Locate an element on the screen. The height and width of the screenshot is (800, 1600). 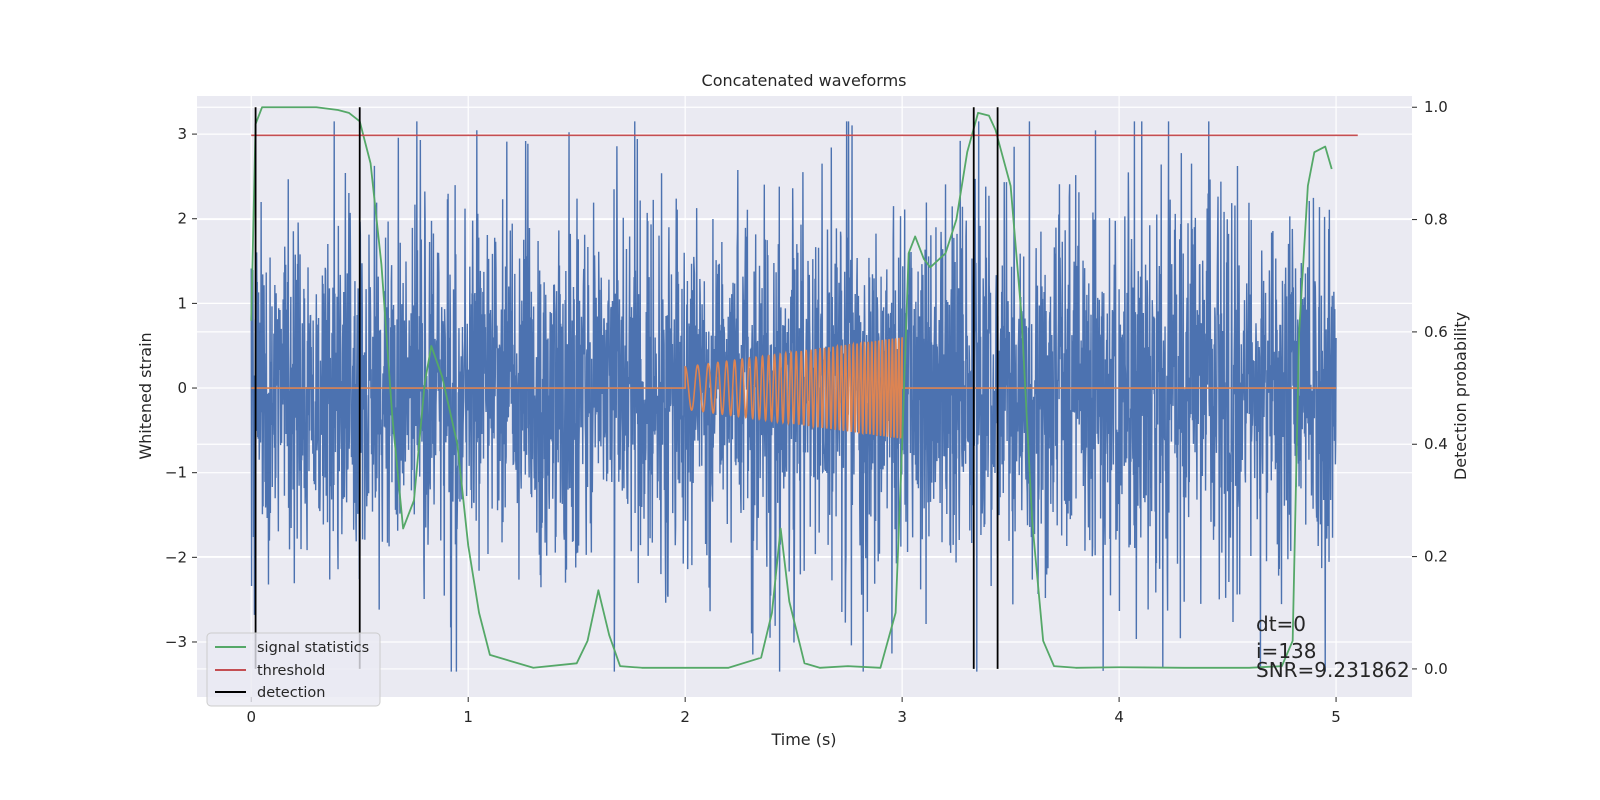
x-axis-label: Time (s) is located at coordinates (803, 739).